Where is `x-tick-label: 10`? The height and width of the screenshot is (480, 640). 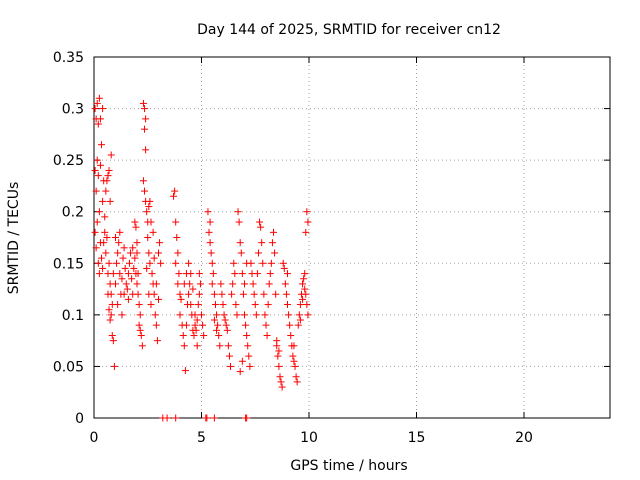 x-tick-label: 10 is located at coordinates (309, 438).